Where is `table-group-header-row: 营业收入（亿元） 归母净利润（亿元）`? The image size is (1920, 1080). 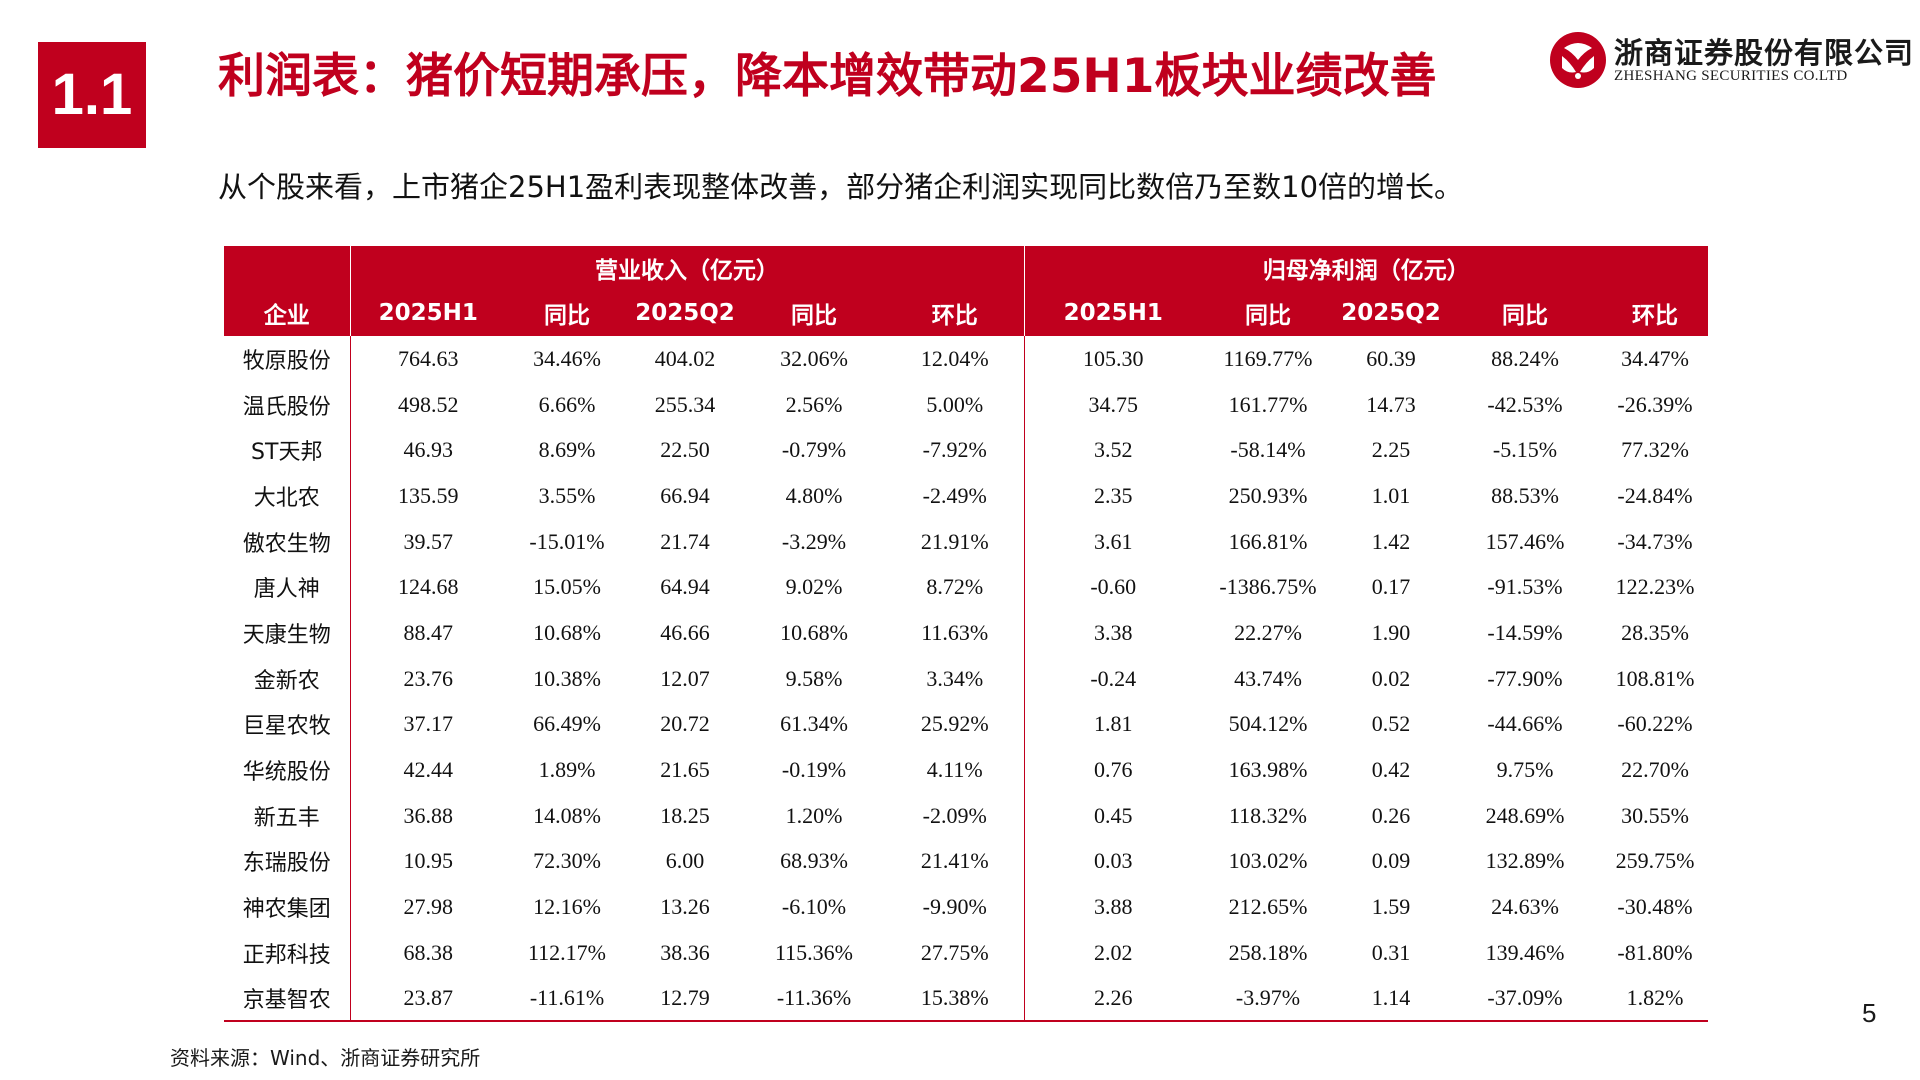
table-group-header-row: 营业收入（亿元） 归母净利润（亿元） is located at coordinates (966, 268).